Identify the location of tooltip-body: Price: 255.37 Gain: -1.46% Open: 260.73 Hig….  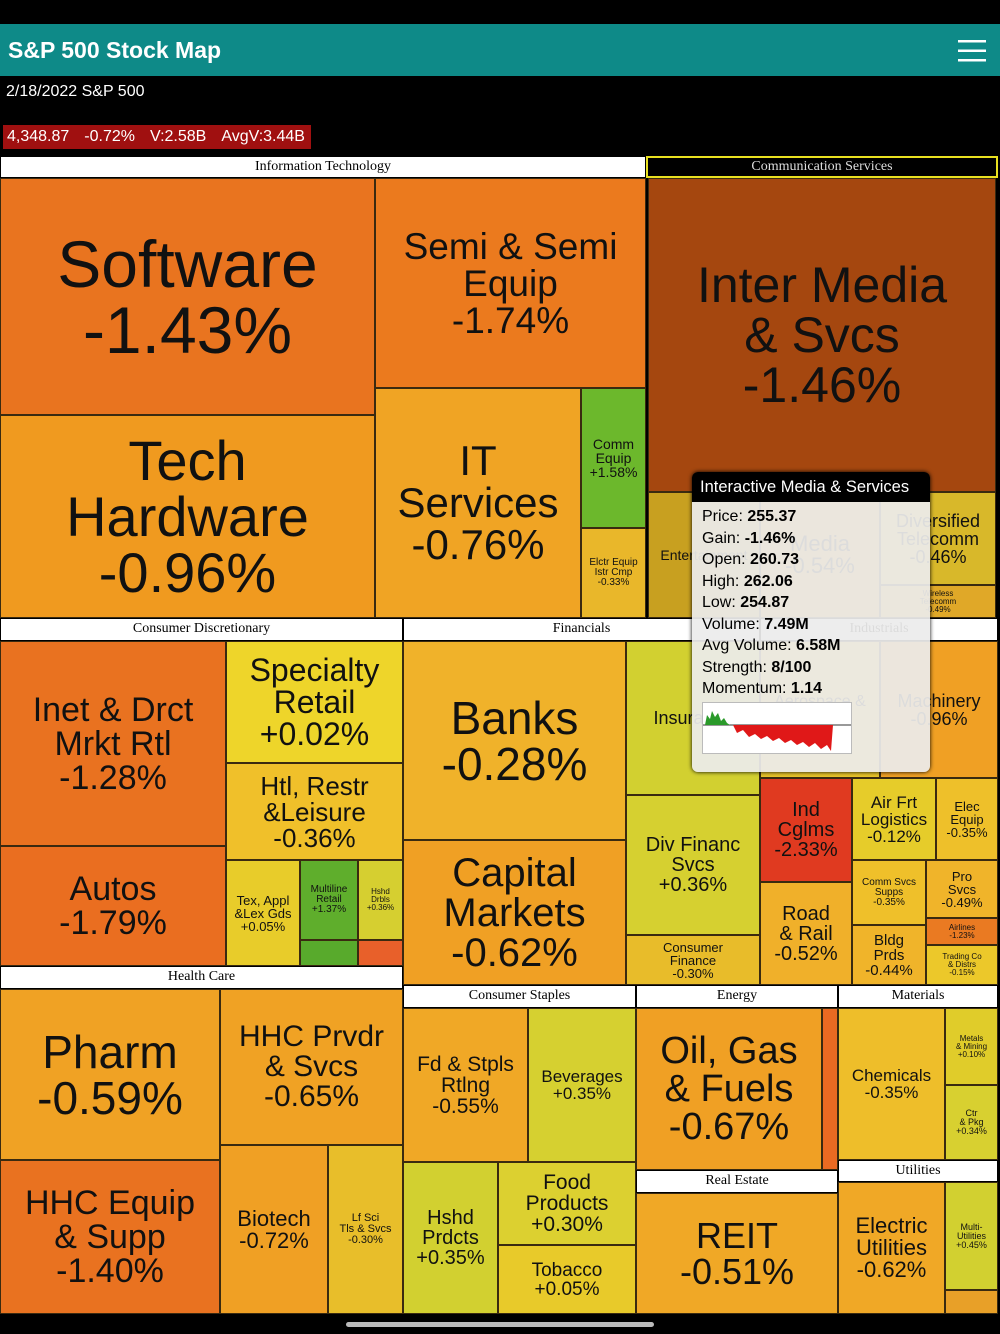
(811, 637).